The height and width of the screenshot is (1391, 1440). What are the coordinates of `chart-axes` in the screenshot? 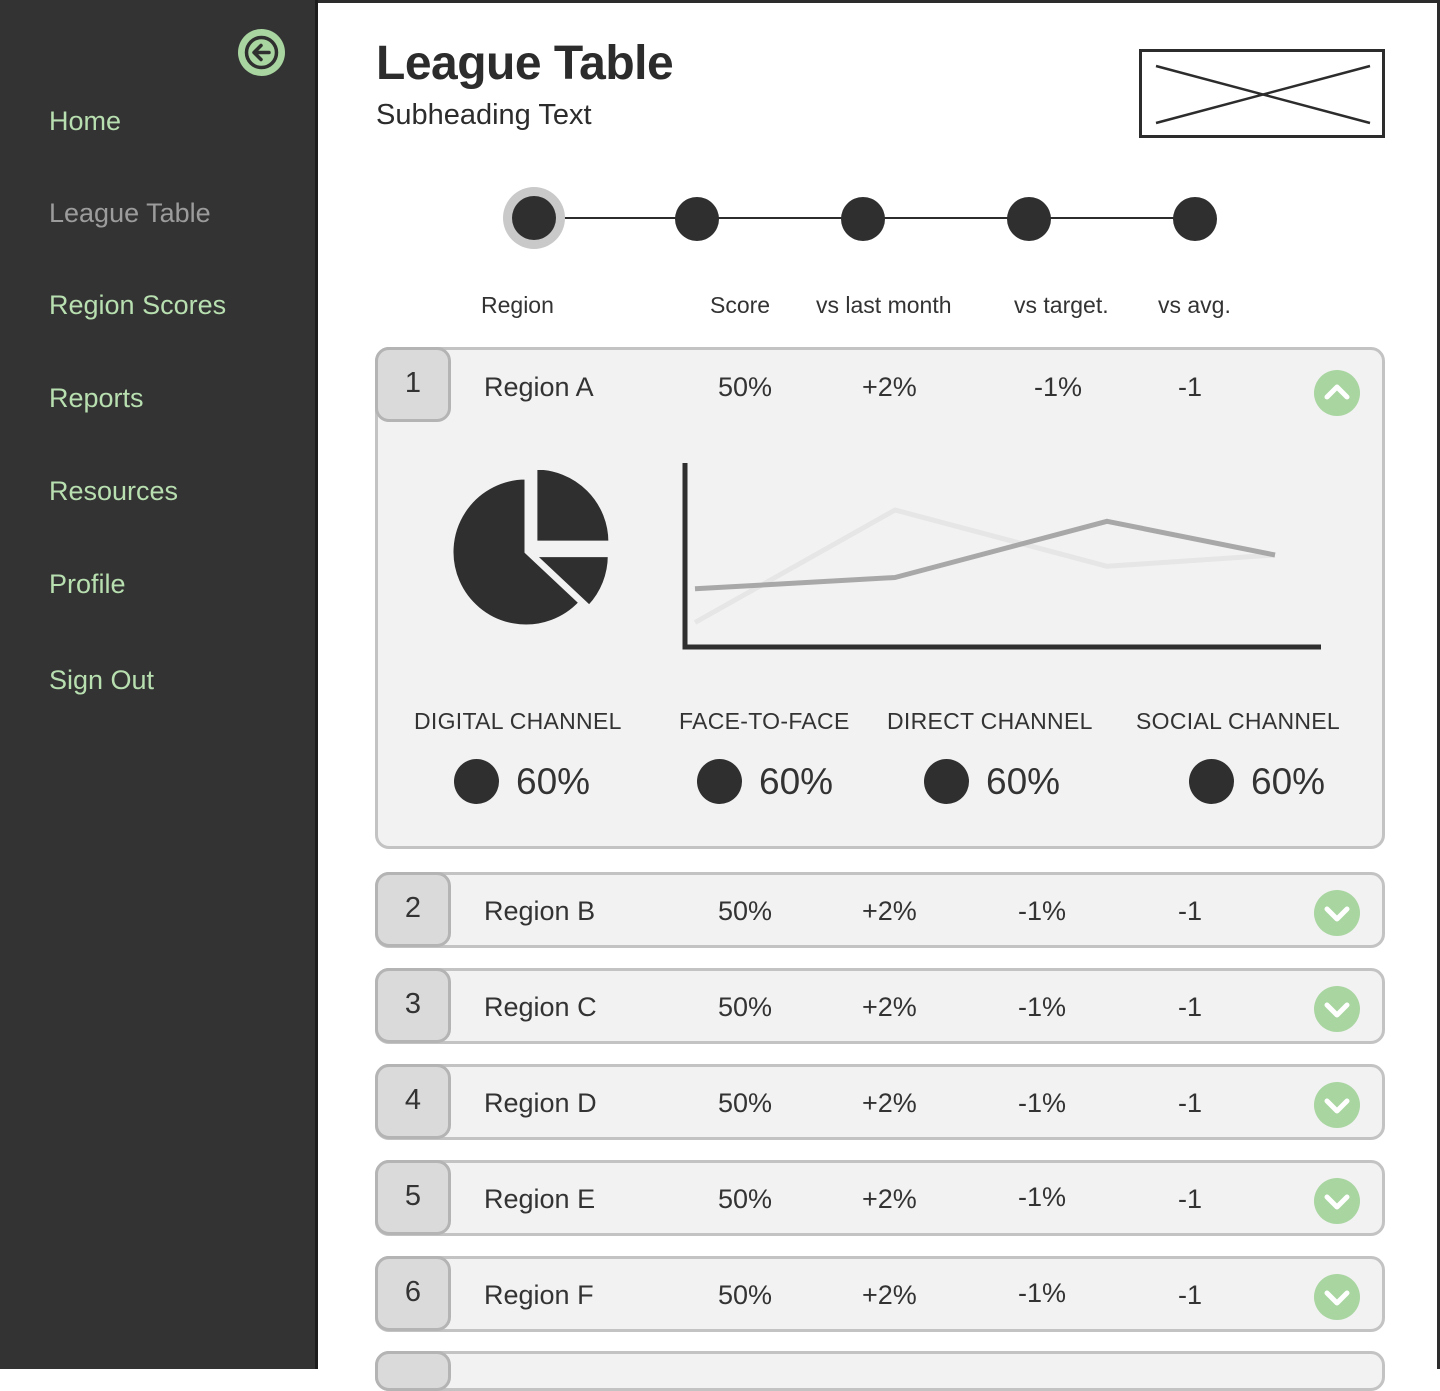 It's located at (1001, 556).